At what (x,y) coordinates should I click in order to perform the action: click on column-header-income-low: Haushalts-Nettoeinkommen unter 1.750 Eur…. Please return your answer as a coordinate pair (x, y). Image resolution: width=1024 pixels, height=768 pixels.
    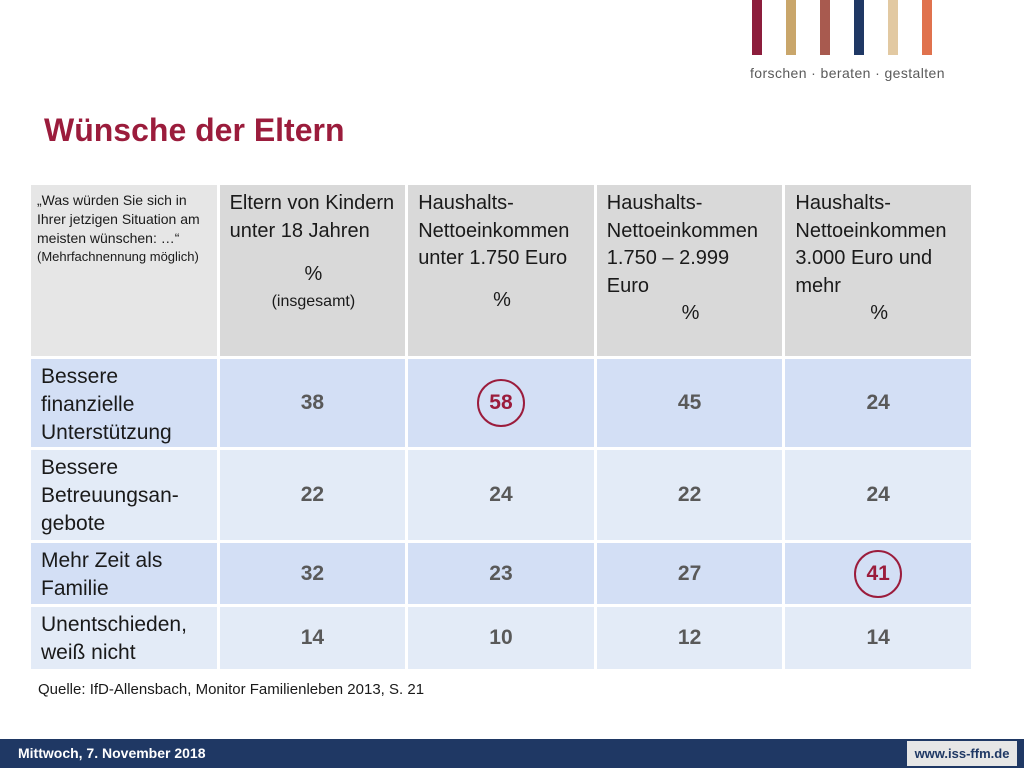
    Looking at the image, I should click on (501, 270).